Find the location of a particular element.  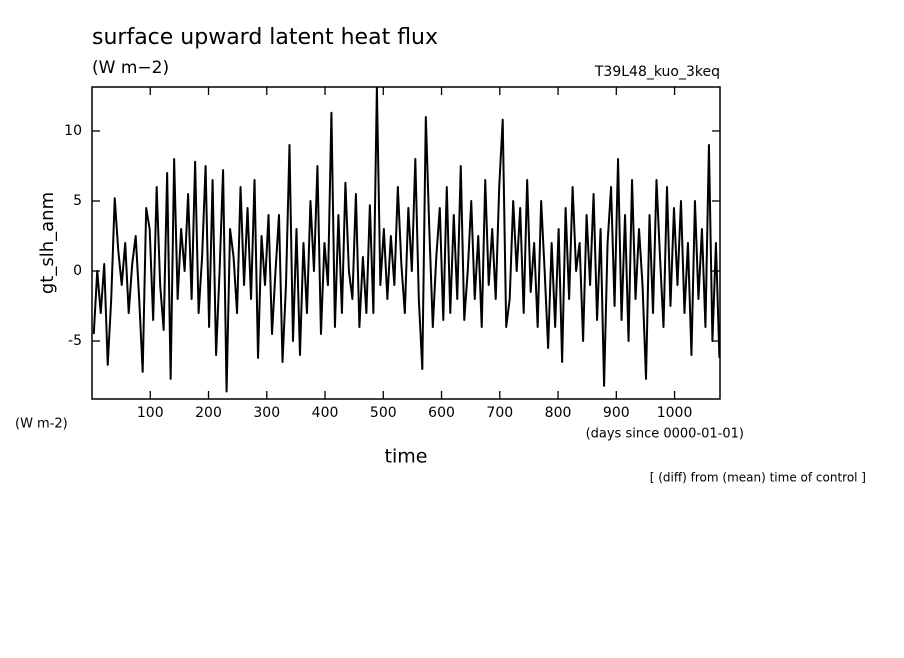

x-tick-label: 300 is located at coordinates (266, 413).